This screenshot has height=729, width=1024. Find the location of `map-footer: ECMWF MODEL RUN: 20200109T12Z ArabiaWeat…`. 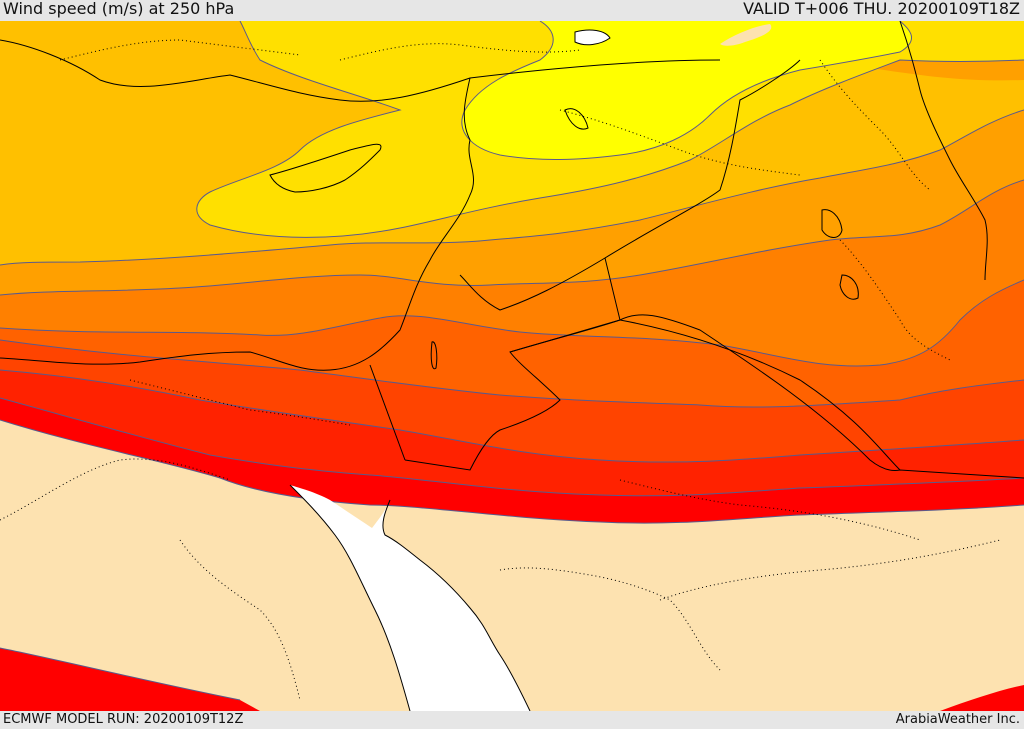

map-footer: ECMWF MODEL RUN: 20200109T12Z ArabiaWeat… is located at coordinates (512, 720).